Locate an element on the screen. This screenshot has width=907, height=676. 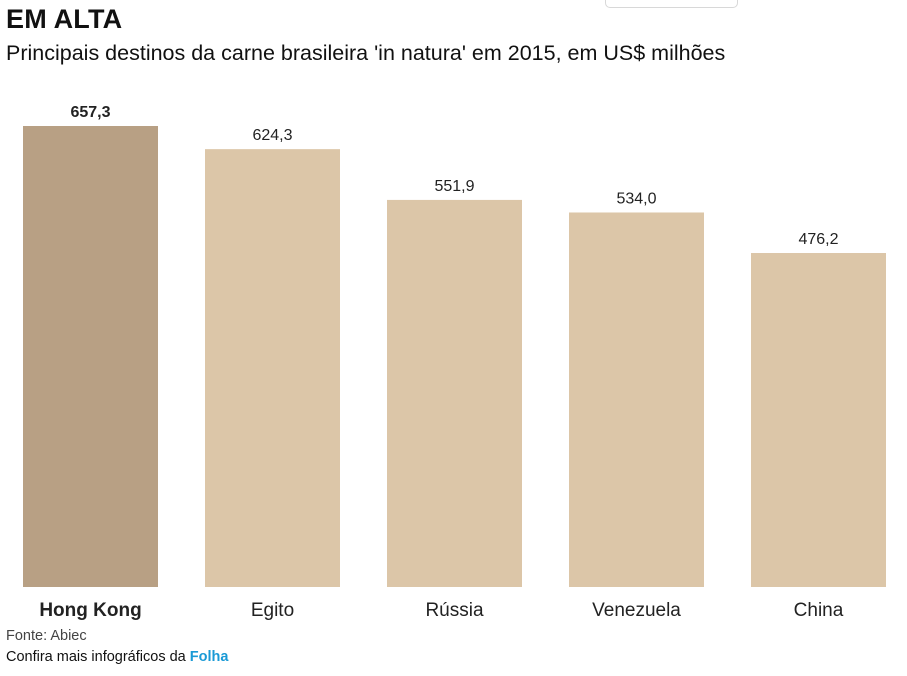
value-label: 551,9 is located at coordinates (454, 186).